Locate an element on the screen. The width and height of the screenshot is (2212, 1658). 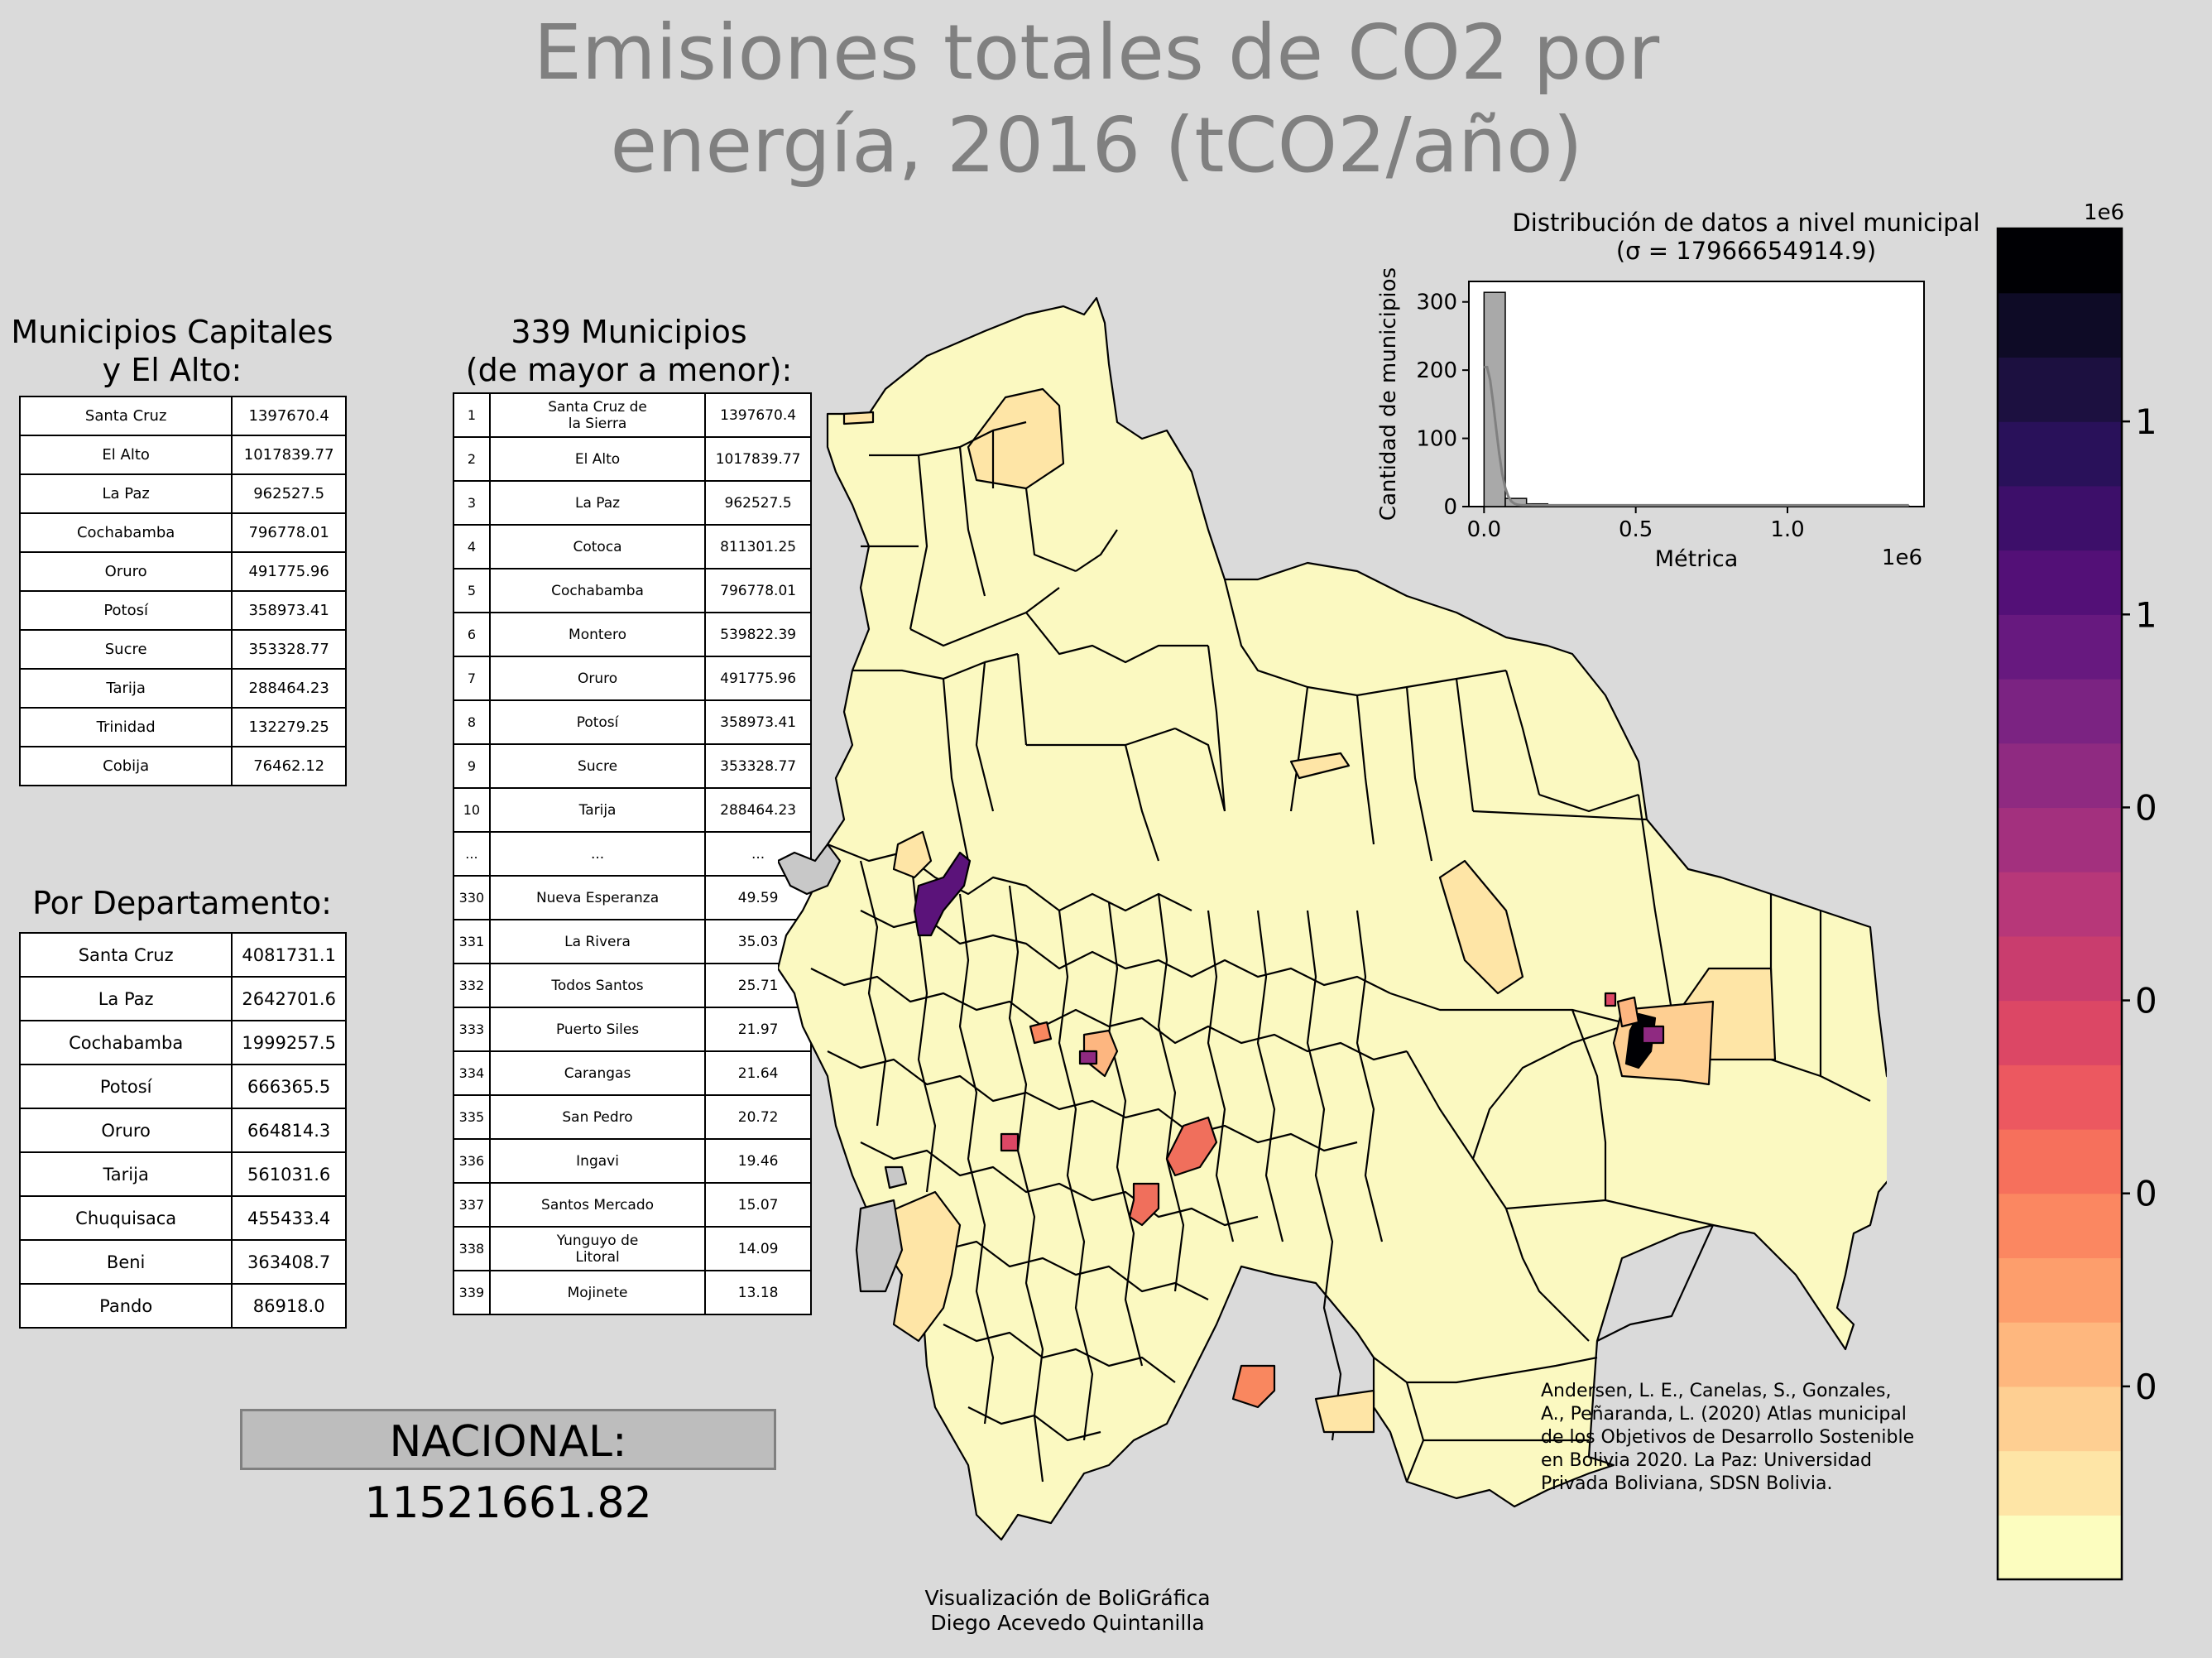
table-row: 331 La Rivera 35.03 is located at coordinates (632, 942).